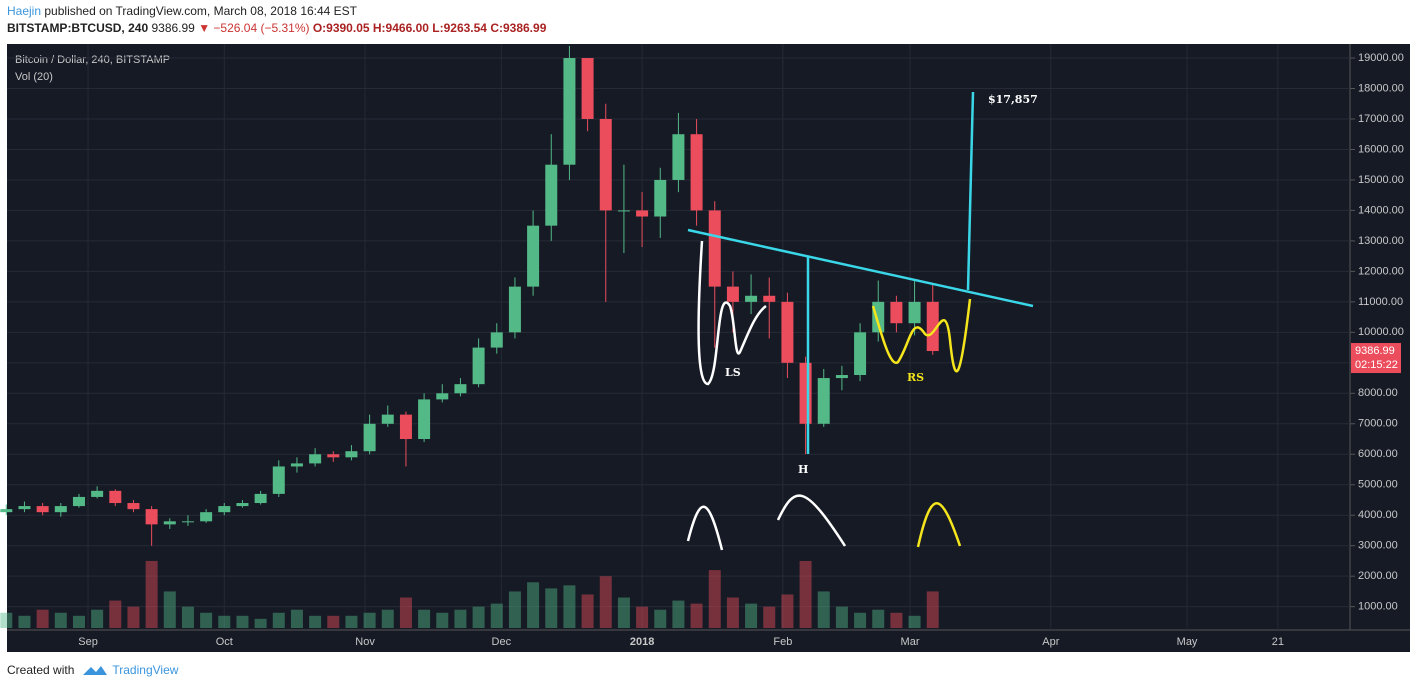 This screenshot has height=687, width=1415. Describe the element at coordinates (1378, 607) in the screenshot. I see `y-tick-label: 1000.00` at that location.